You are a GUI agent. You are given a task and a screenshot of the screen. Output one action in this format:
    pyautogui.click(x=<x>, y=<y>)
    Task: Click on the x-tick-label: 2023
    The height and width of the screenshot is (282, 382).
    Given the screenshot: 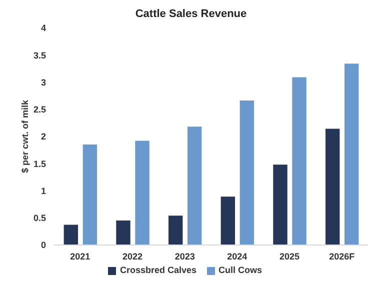 What is the action you would take?
    pyautogui.click(x=184, y=256)
    